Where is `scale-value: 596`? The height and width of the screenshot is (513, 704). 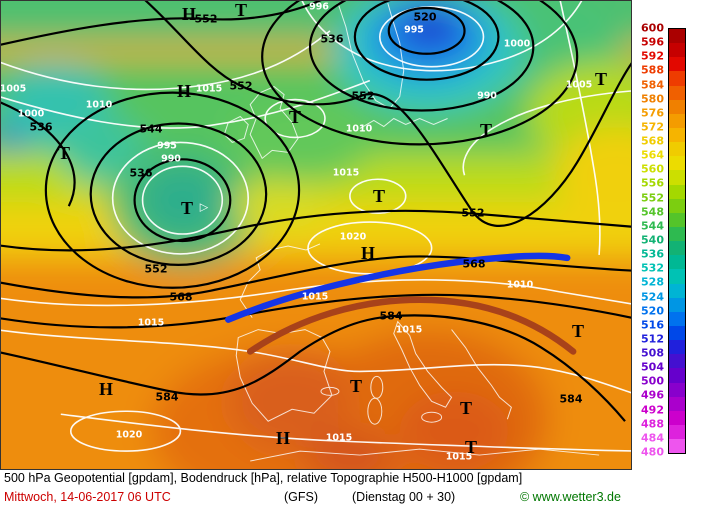 scale-value: 596 is located at coordinates (652, 42).